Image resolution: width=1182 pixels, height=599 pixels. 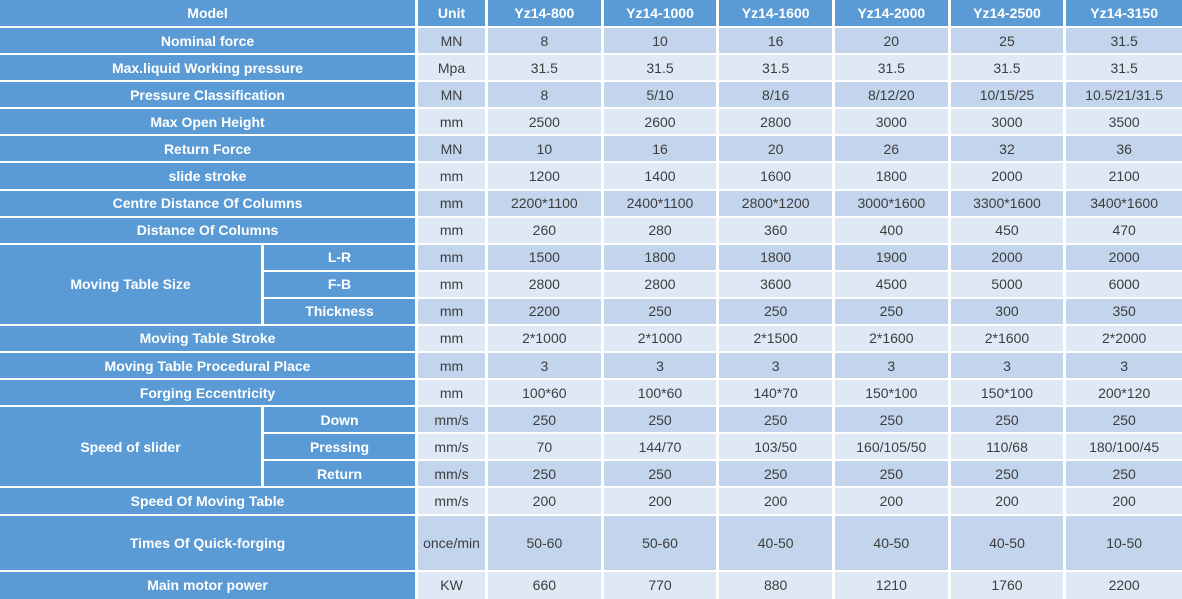 I want to click on row-label: Max Open Height, so click(x=209, y=123).